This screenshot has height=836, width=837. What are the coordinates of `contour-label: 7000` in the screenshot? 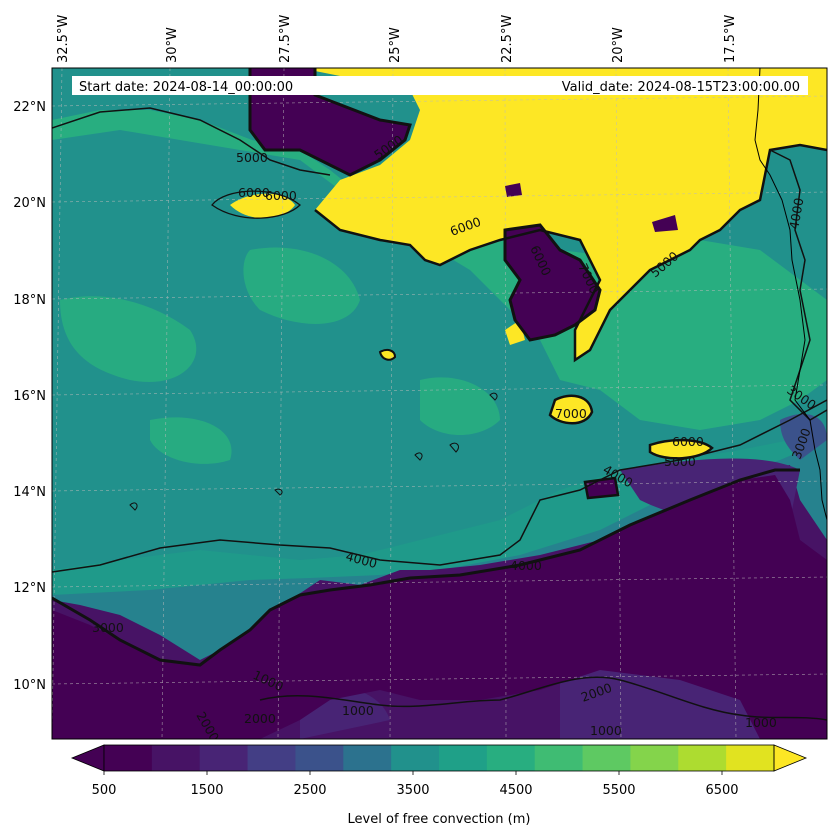 It's located at (571, 413).